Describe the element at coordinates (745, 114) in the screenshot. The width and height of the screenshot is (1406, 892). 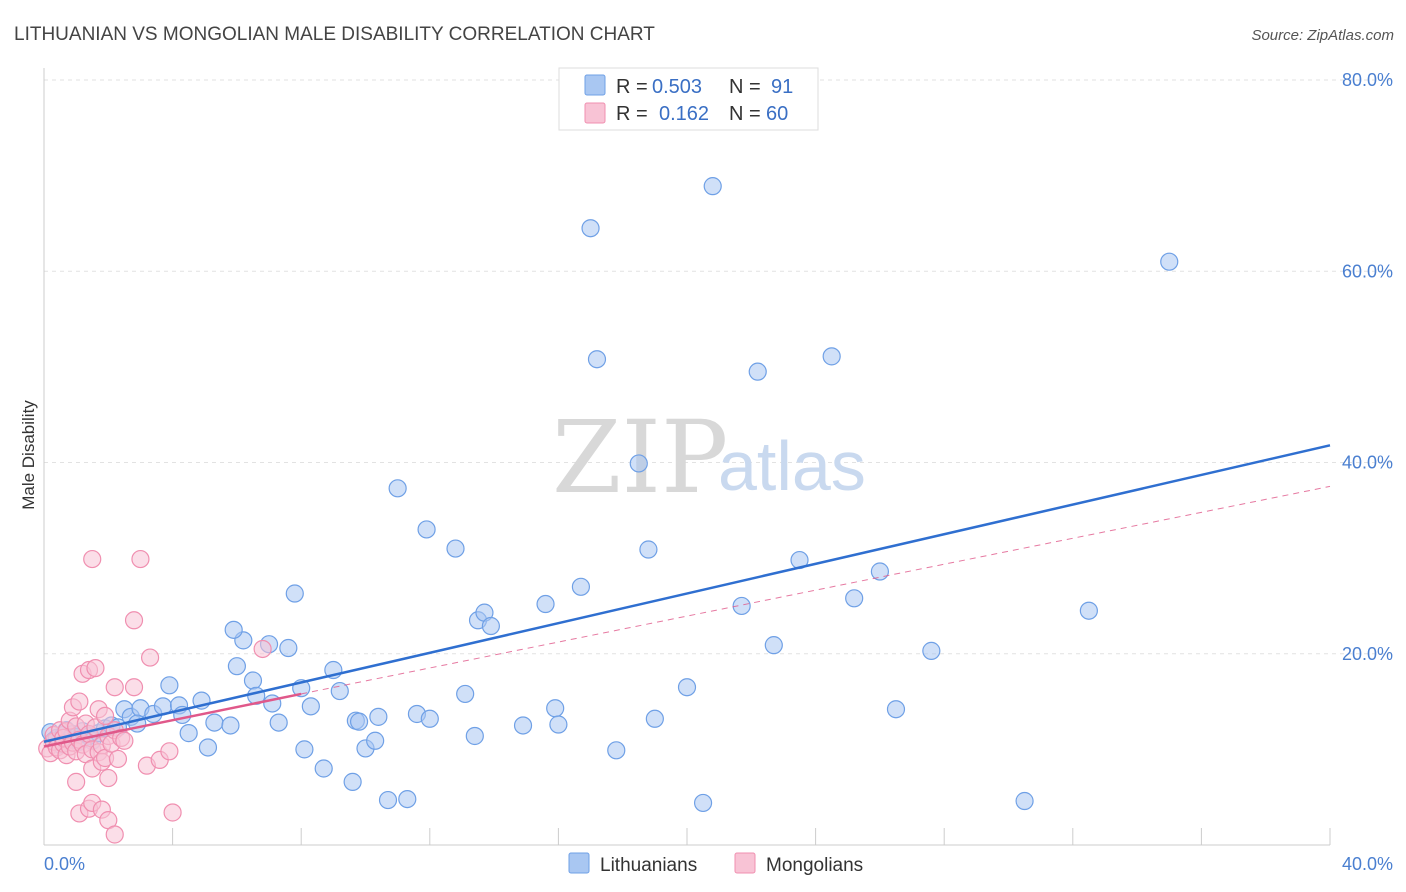
I see `legend-n-label-mongolians: N =` at that location.